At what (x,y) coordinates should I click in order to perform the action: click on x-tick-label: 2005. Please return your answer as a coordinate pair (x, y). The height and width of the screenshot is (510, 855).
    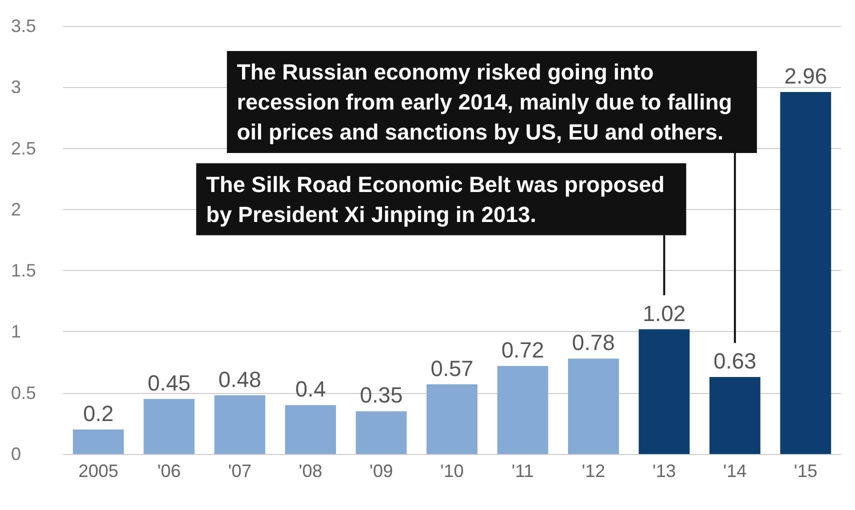
    Looking at the image, I should click on (98, 471).